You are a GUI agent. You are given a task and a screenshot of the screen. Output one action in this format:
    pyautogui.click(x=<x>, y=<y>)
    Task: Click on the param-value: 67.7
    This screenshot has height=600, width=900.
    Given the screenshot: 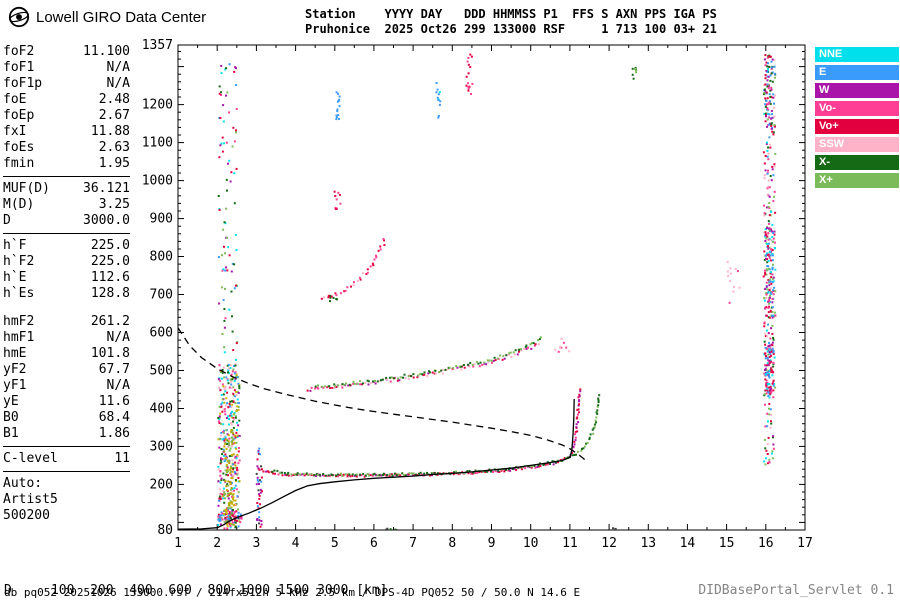 What is the action you would take?
    pyautogui.click(x=114, y=369)
    